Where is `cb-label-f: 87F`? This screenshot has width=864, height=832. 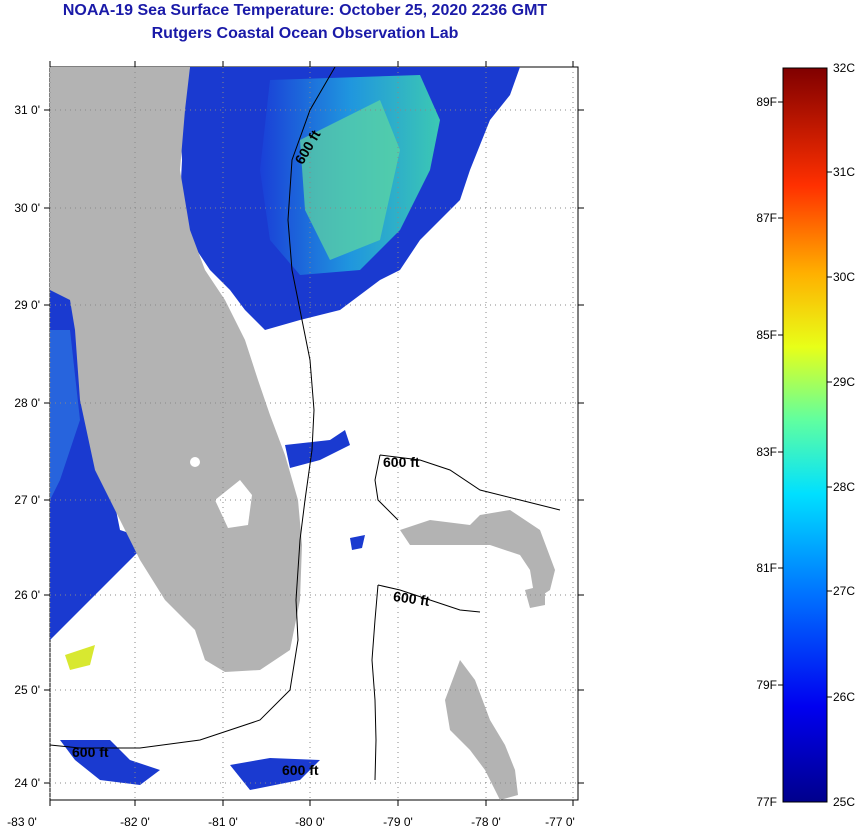
cb-label-f: 87F is located at coordinates (766, 218).